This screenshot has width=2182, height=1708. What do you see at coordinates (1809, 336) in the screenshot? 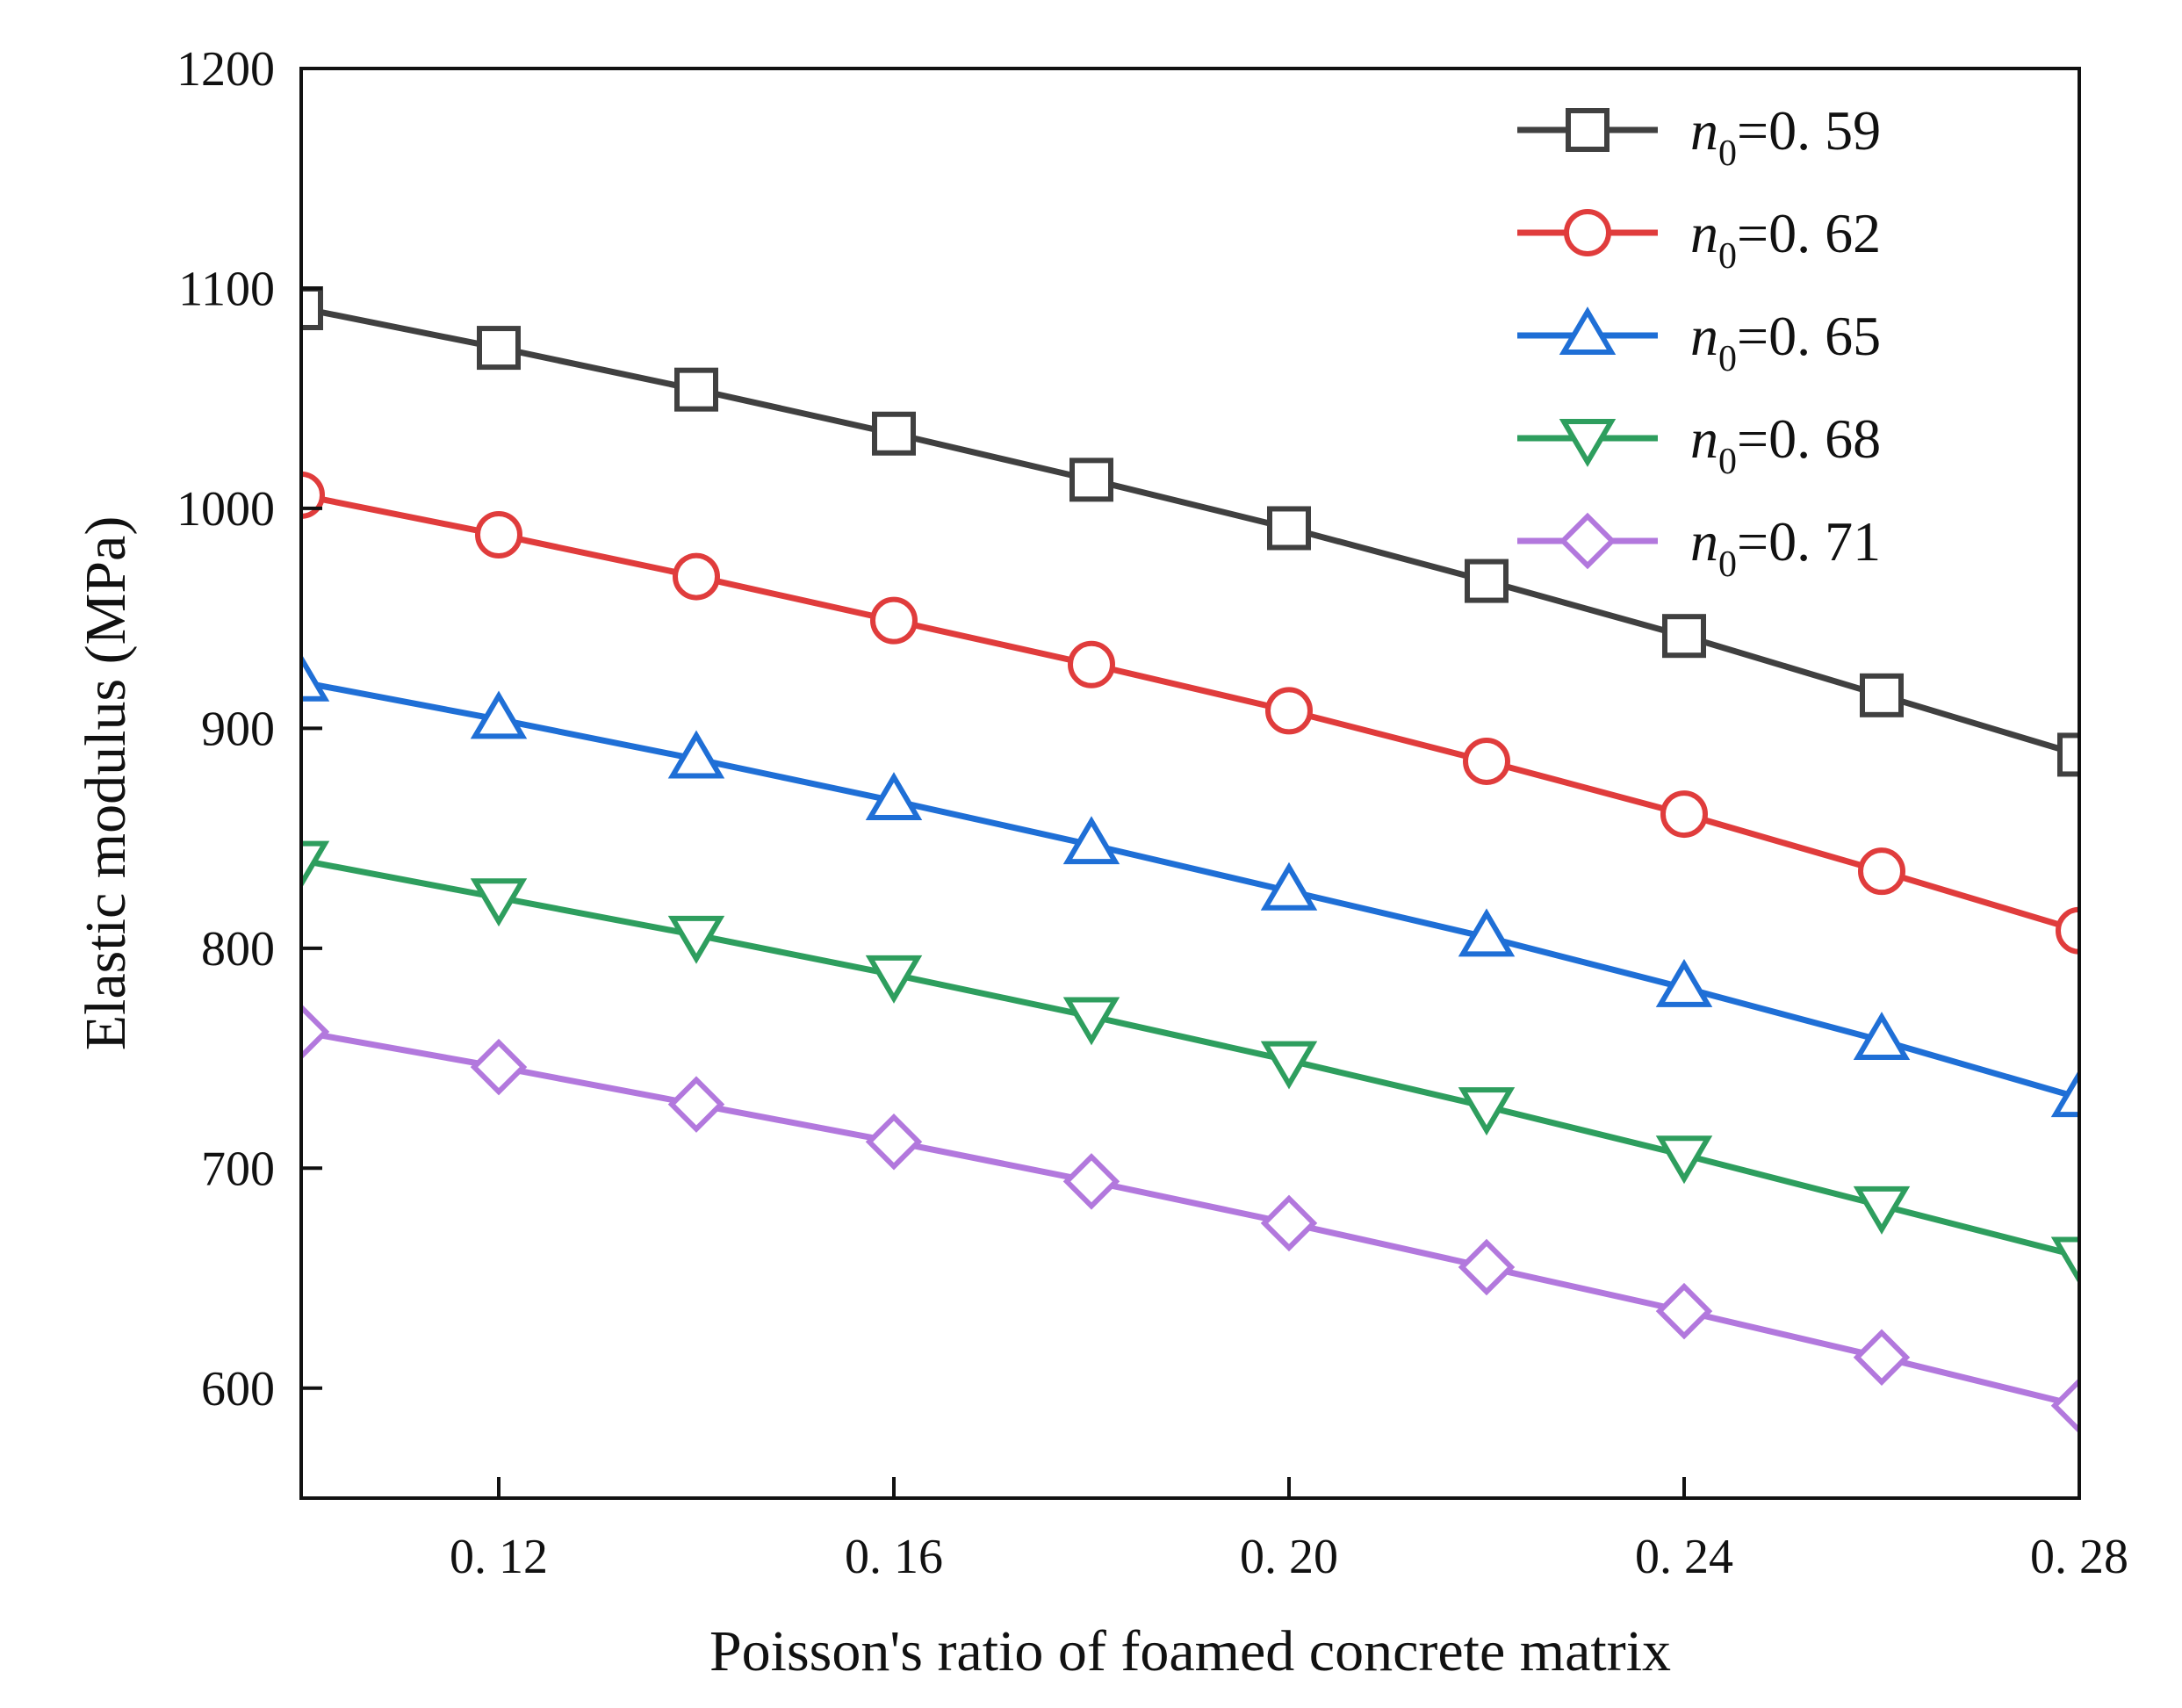
I see `legend-value: =0. 65` at bounding box center [1809, 336].